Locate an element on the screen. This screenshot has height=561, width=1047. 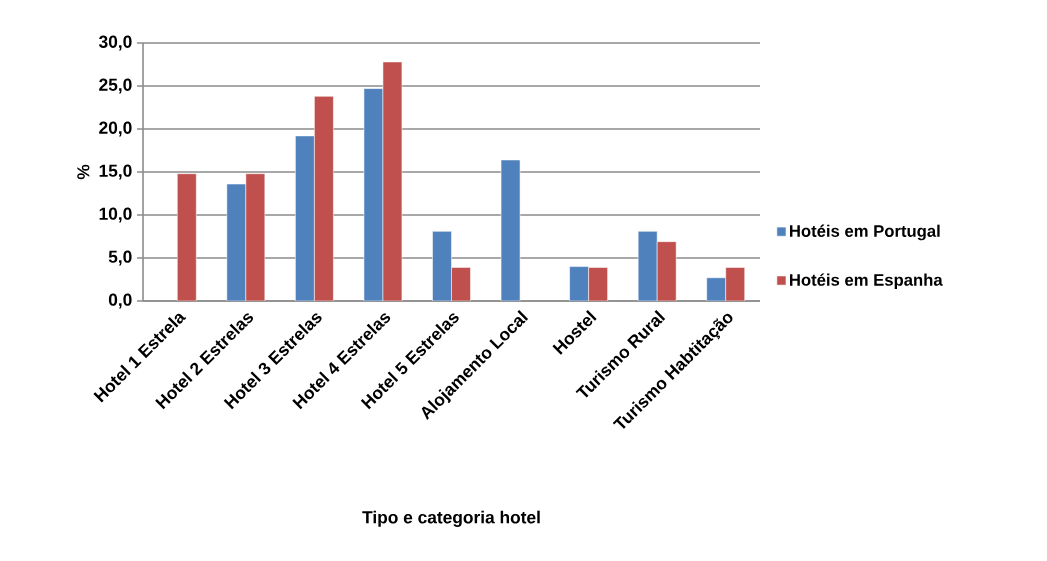
legend-label: Hotéis em Espanha is located at coordinates (866, 281).